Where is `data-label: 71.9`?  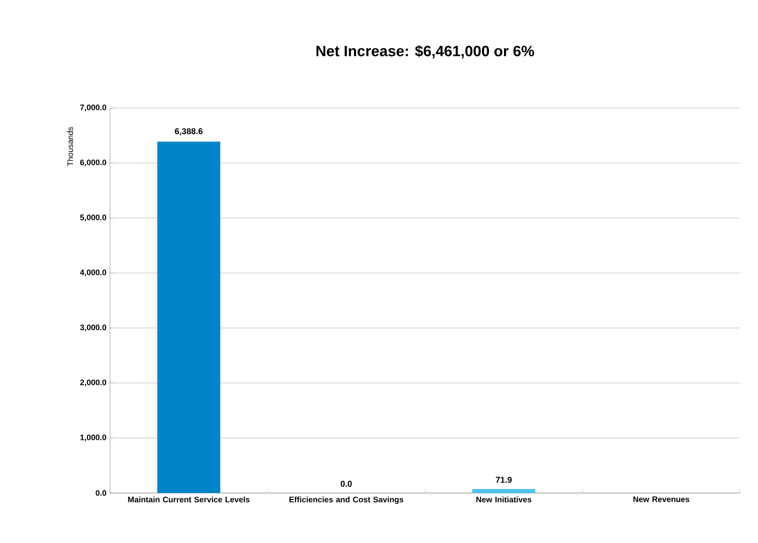 data-label: 71.9 is located at coordinates (504, 479).